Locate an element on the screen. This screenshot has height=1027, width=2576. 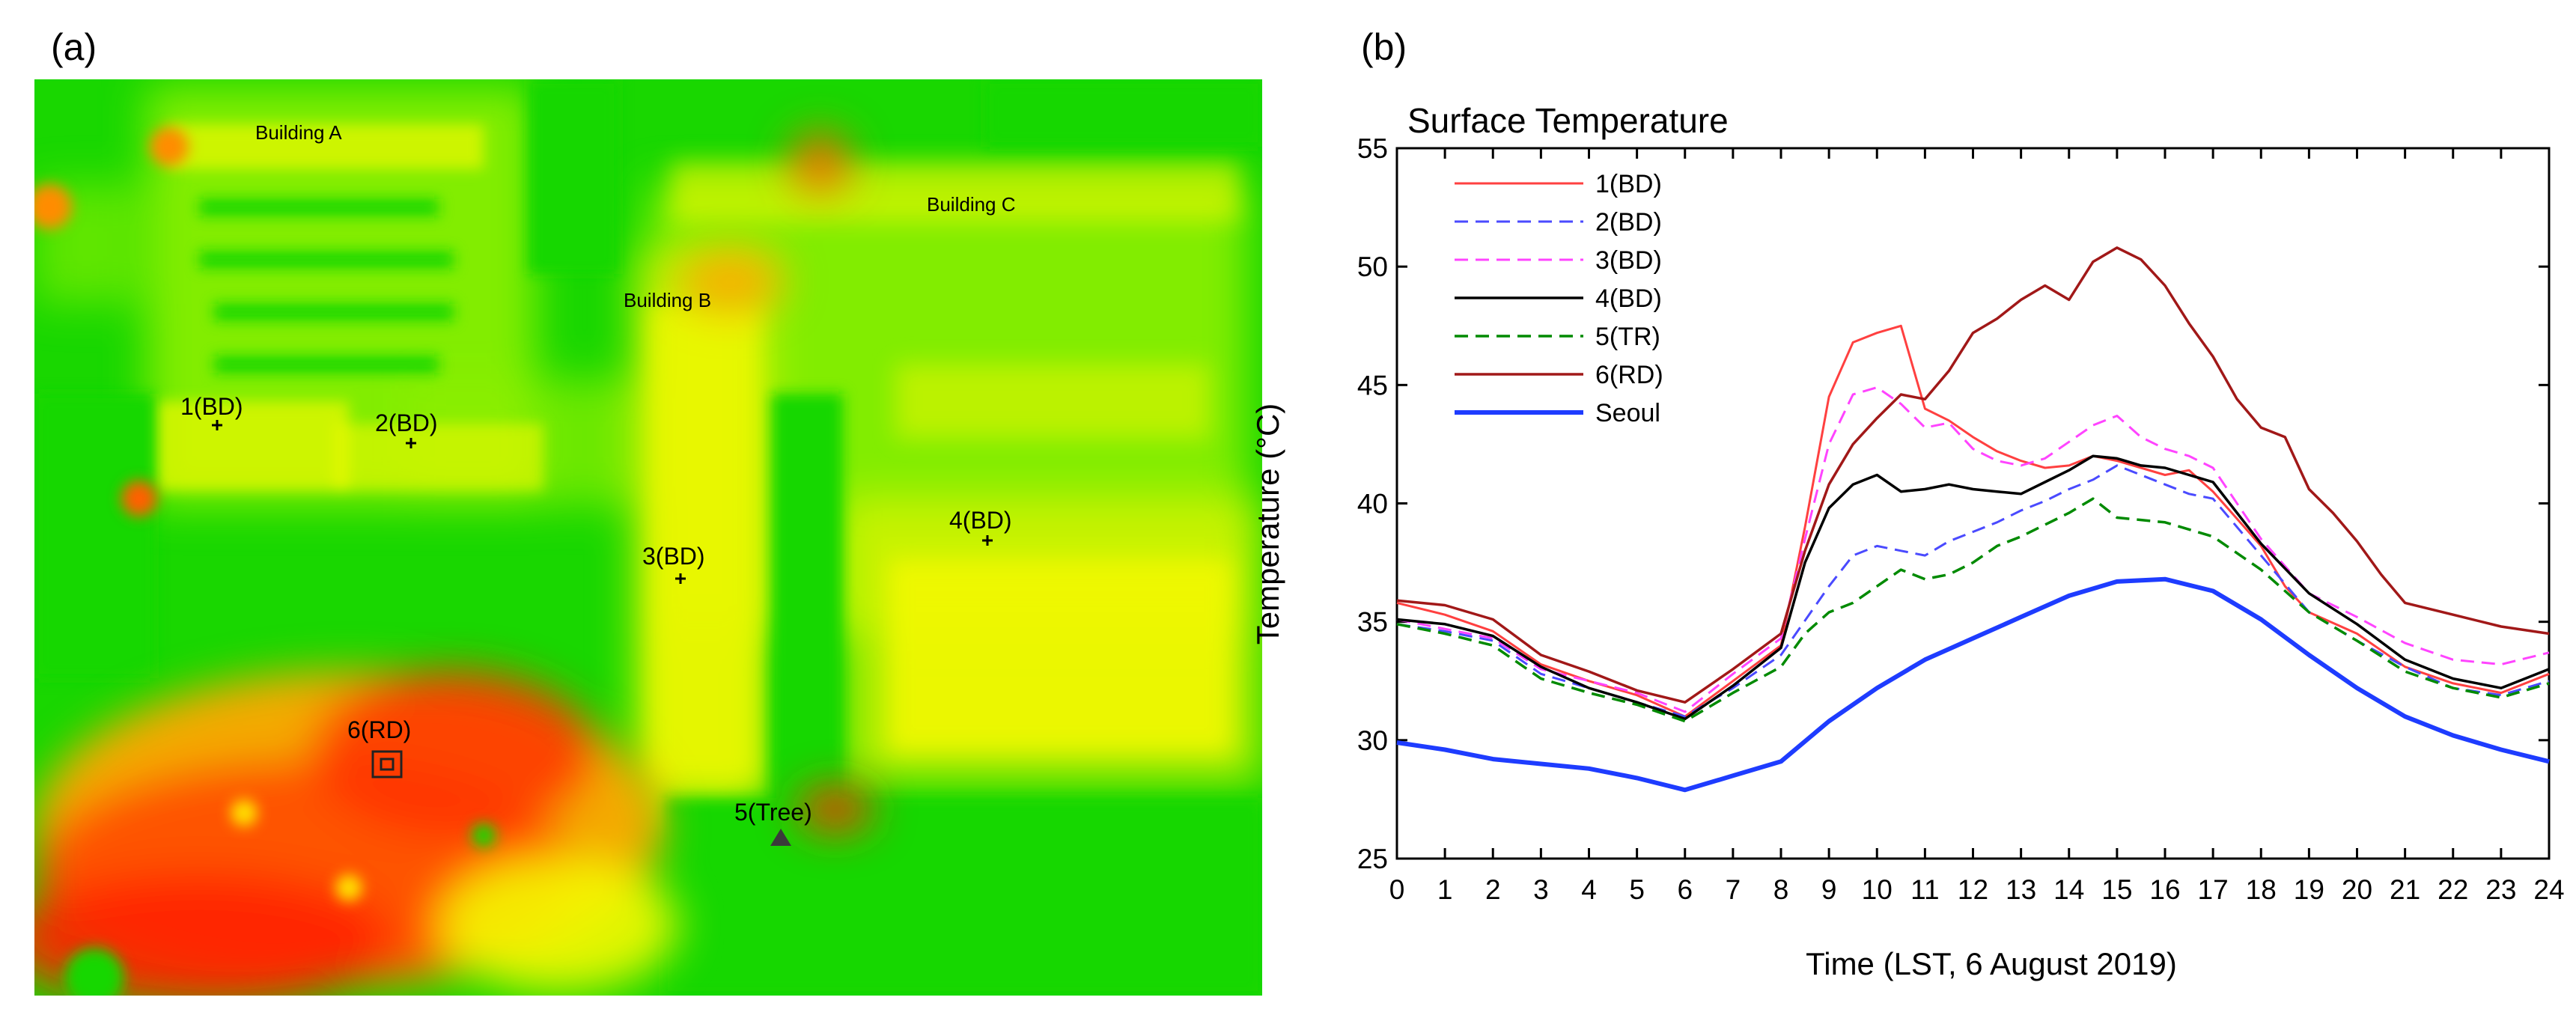
x-tick-label: 3 is located at coordinates (1541, 889).